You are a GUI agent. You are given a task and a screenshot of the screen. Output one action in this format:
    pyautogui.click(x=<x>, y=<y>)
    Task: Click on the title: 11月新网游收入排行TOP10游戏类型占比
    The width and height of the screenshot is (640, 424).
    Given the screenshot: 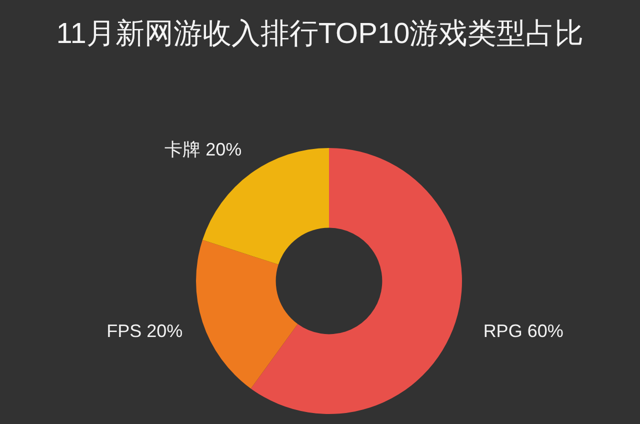 What is the action you would take?
    pyautogui.click(x=320, y=34)
    